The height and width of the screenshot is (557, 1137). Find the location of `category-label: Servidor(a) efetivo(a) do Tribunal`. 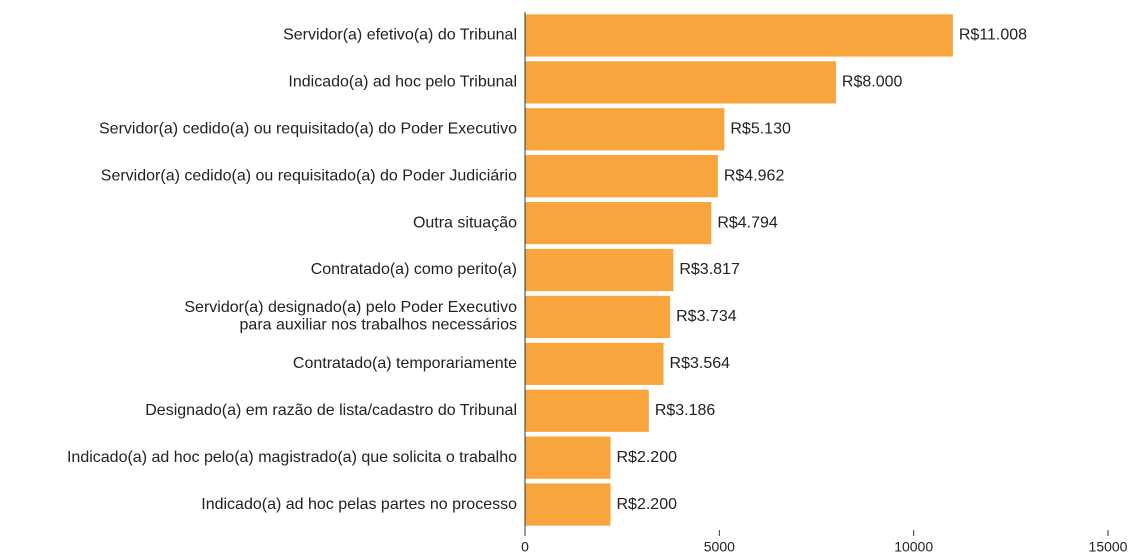

category-label: Servidor(a) efetivo(a) do Tribunal is located at coordinates (400, 35).